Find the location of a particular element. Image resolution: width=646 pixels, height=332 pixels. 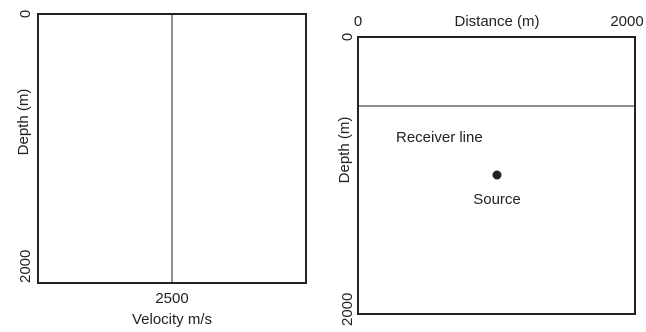

velocity-panel-y-axis-label: Depth (m) is located at coordinates (23, 122).